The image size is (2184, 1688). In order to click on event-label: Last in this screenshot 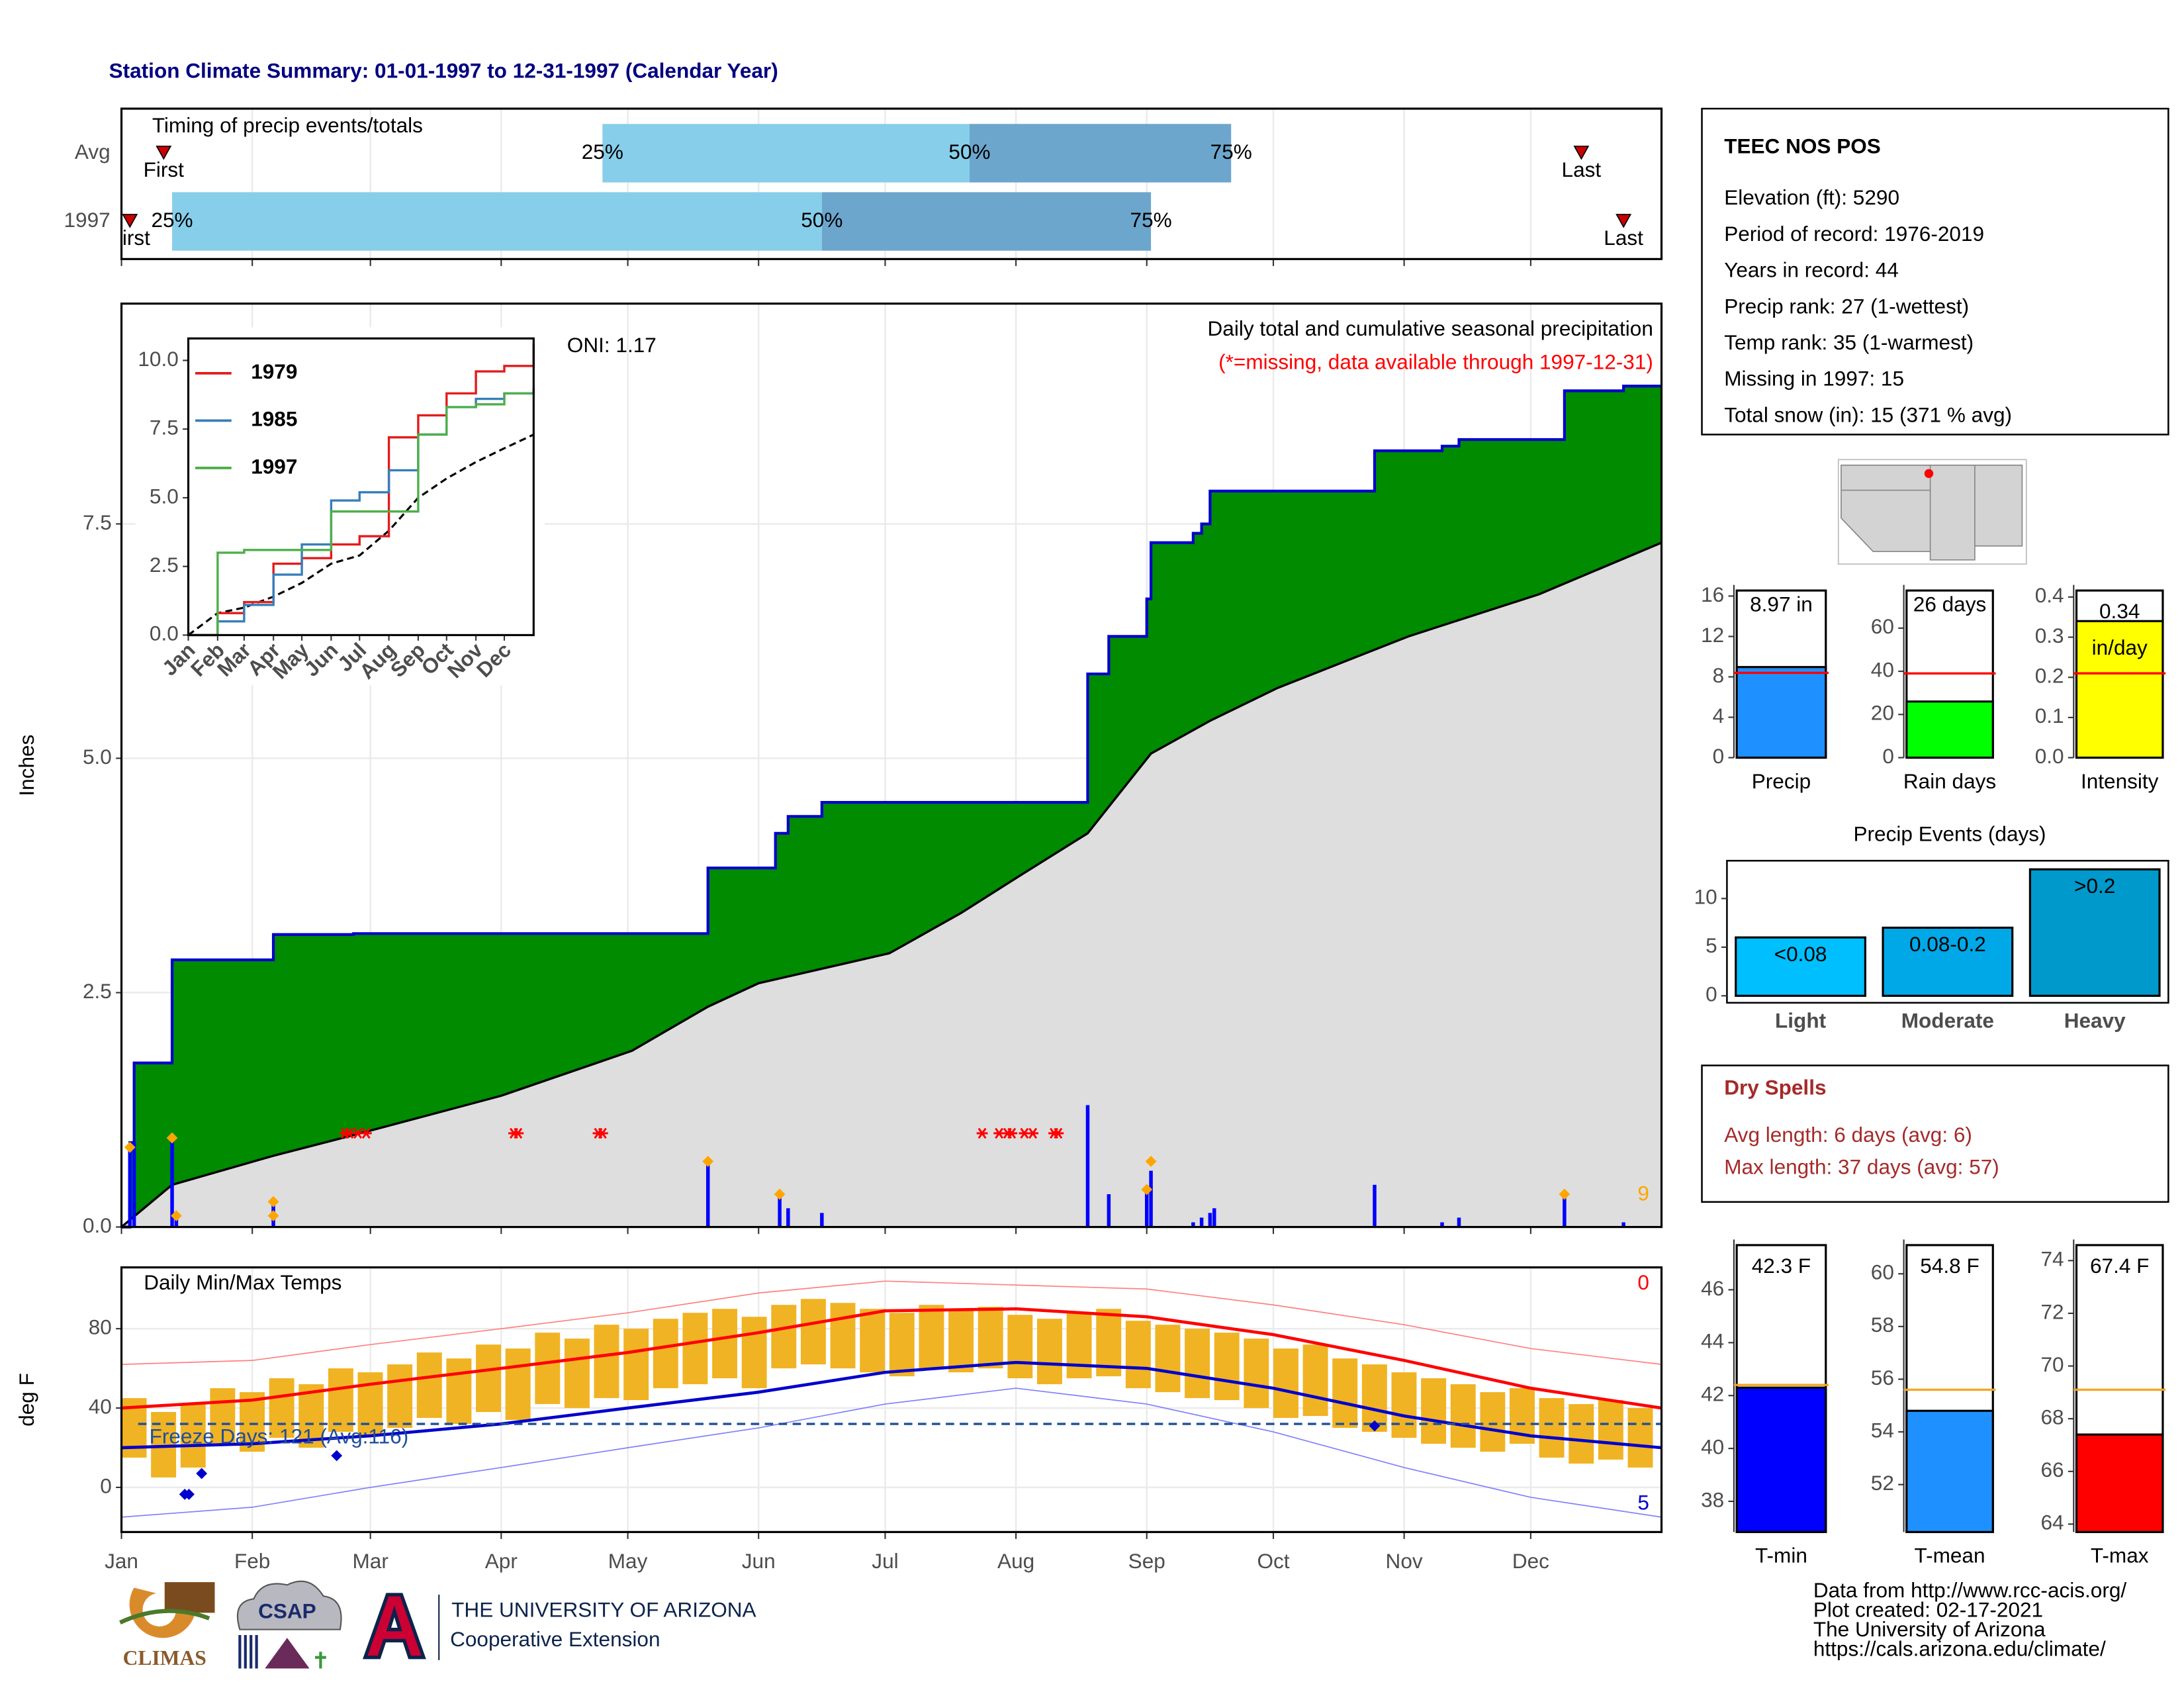, I will do `click(1624, 238)`.